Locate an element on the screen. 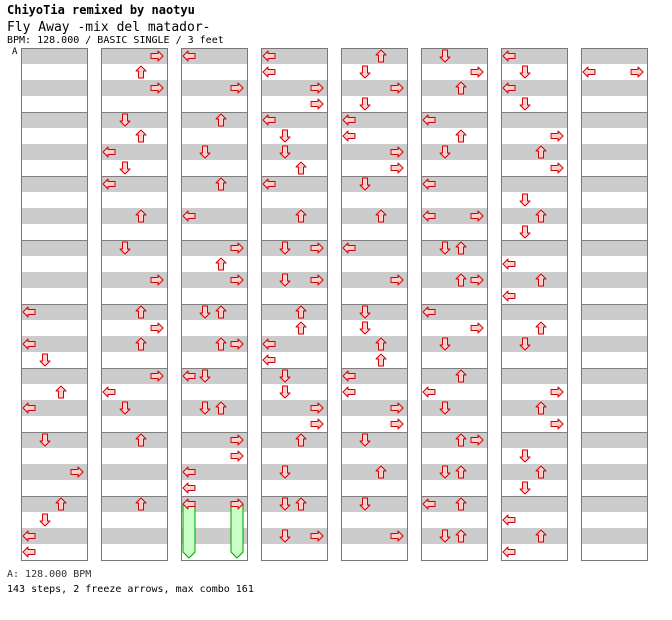 The image size is (672, 620). song-title: ChiyoTia remixed by naotyu is located at coordinates (101, 10).